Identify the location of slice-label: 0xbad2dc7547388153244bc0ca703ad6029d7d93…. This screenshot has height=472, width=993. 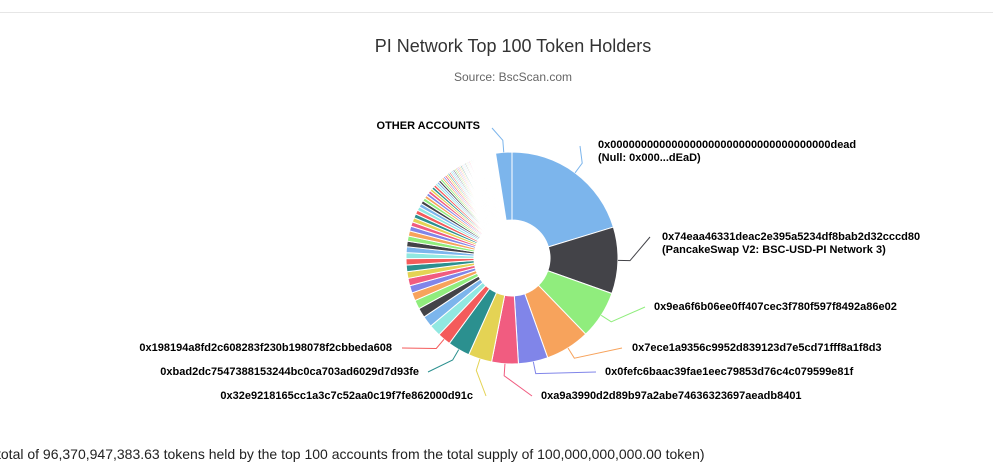
(289, 372).